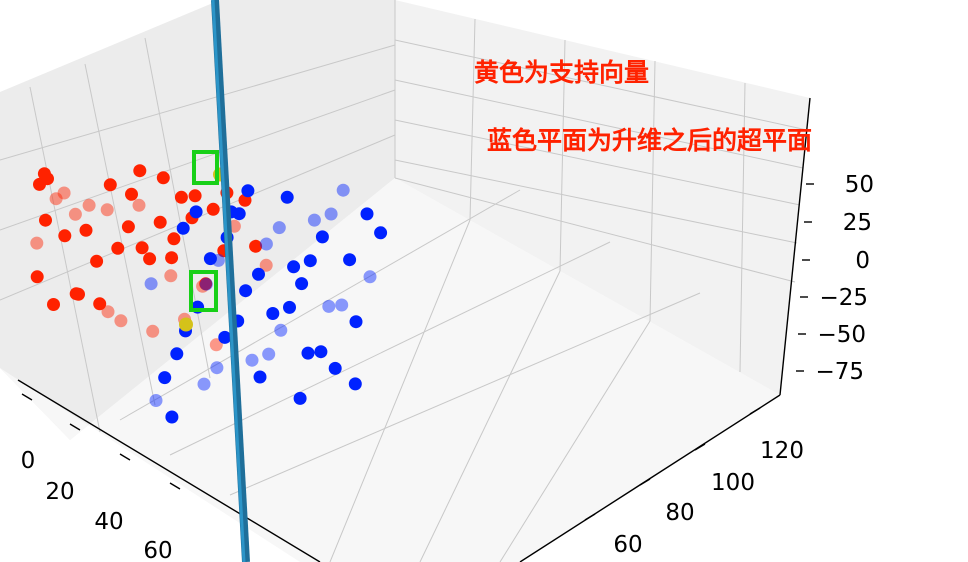  I want to click on annotation-hyperplane: 蓝色平面为升维之后的超平面, so click(649, 140).